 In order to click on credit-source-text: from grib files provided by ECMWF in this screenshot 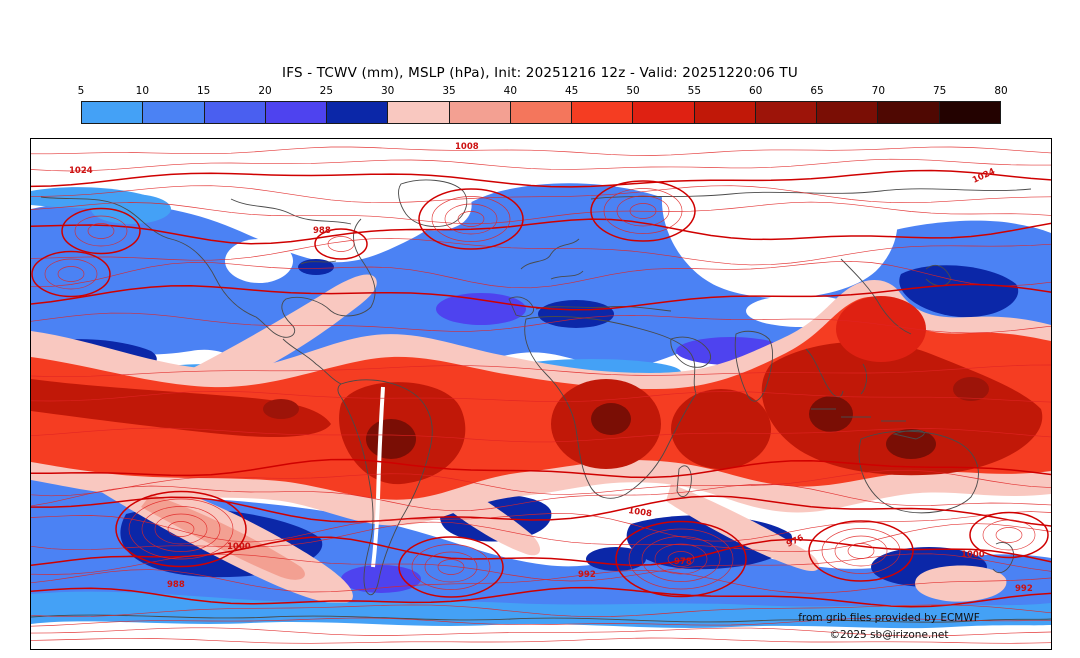, I will do `click(889, 618)`.